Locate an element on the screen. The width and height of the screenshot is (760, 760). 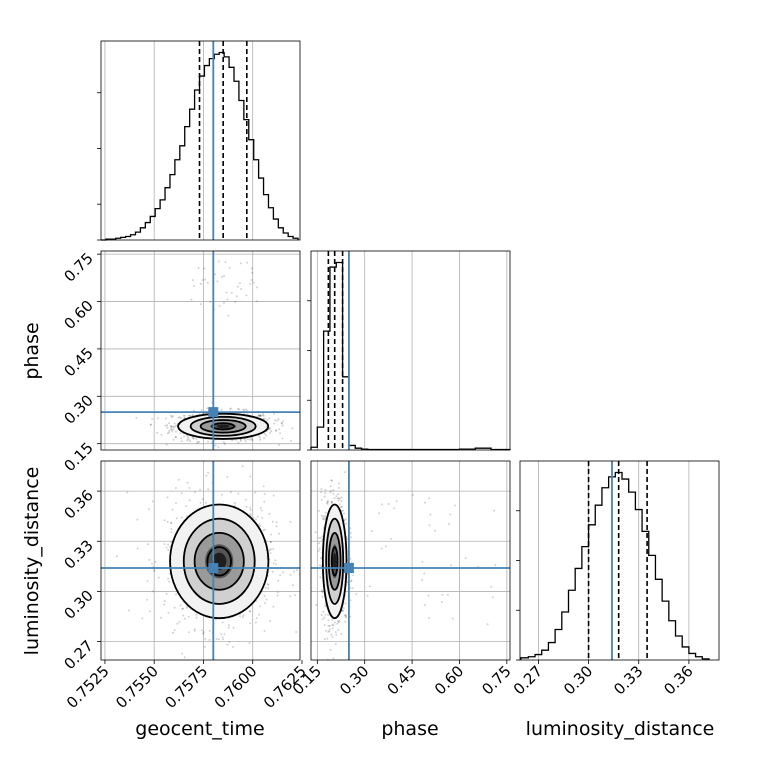
histogram-step-geocent-time is located at coordinates (200, 146).